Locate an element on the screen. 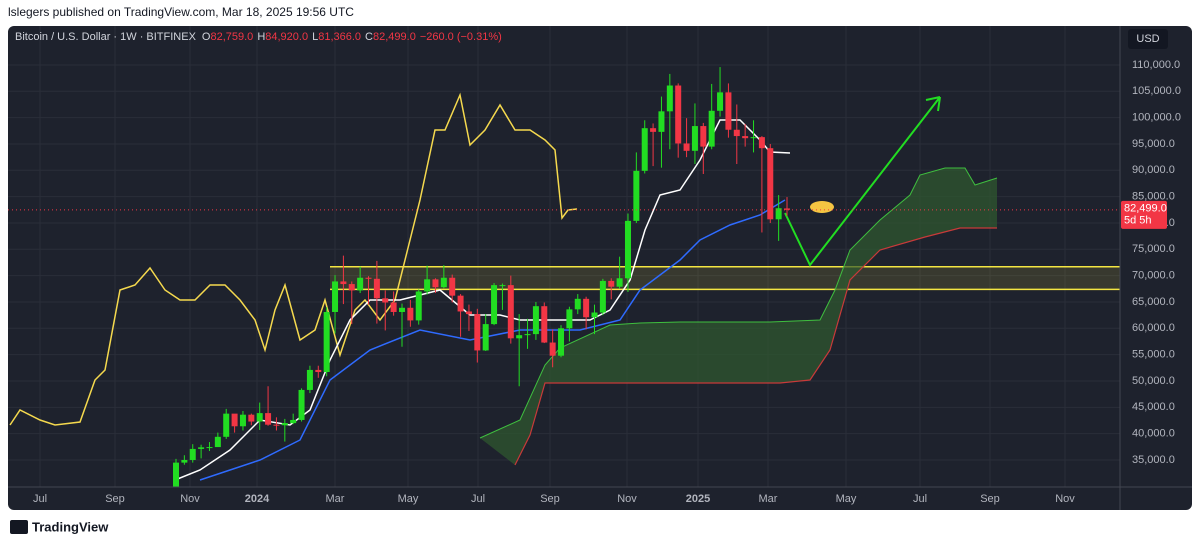  zone-fill is located at coordinates (725, 278).